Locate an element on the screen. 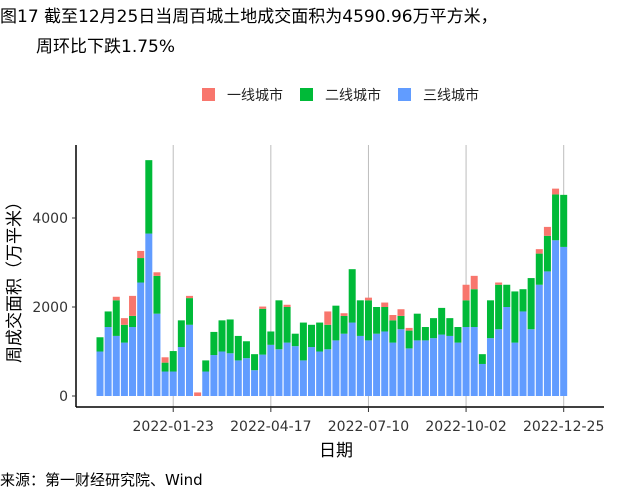  legend-label-tier1: 一线城市 is located at coordinates (255, 95).